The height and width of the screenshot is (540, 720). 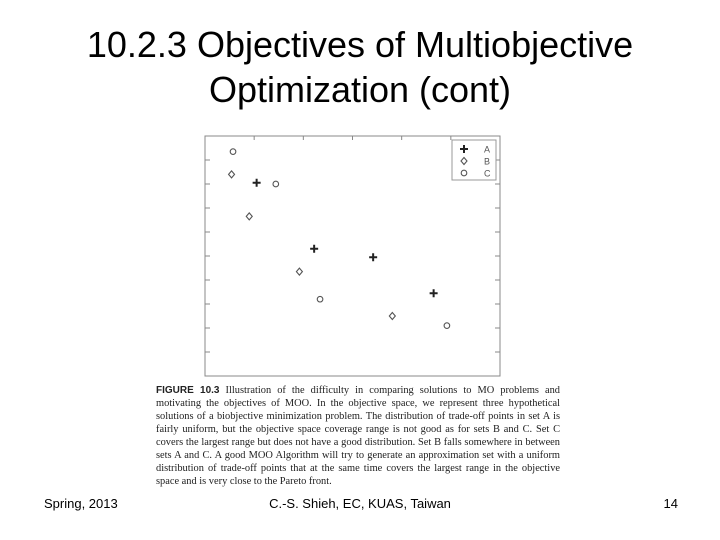 What do you see at coordinates (339, 238) in the screenshot?
I see `data-points` at bounding box center [339, 238].